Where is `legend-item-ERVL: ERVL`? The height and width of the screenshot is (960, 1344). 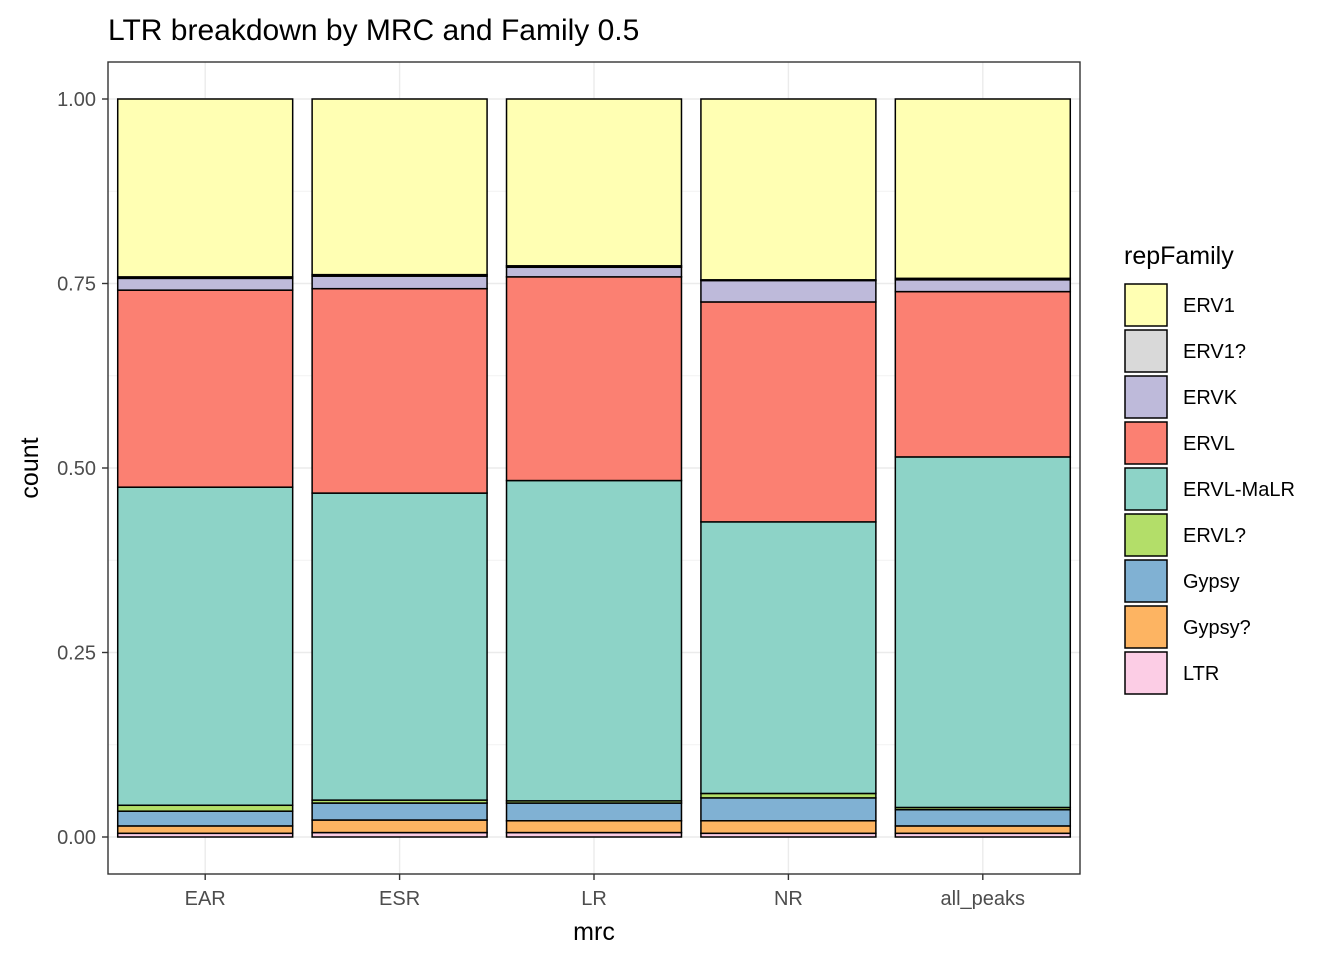 legend-item-ERVL: ERVL is located at coordinates (1179, 443).